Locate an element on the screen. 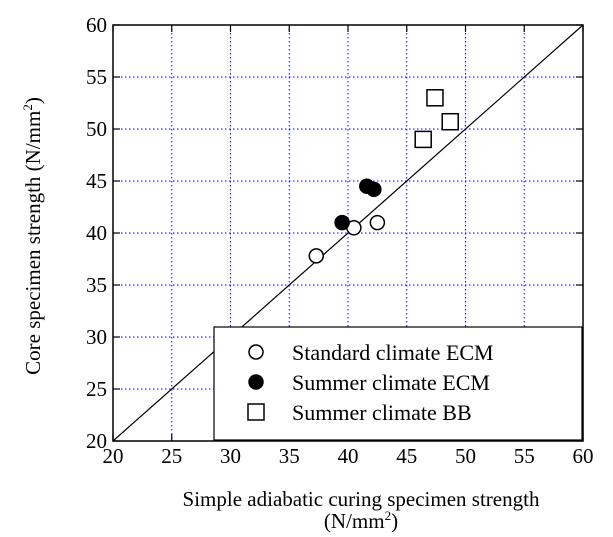  y-tick-label: 30 is located at coordinates (96, 337).